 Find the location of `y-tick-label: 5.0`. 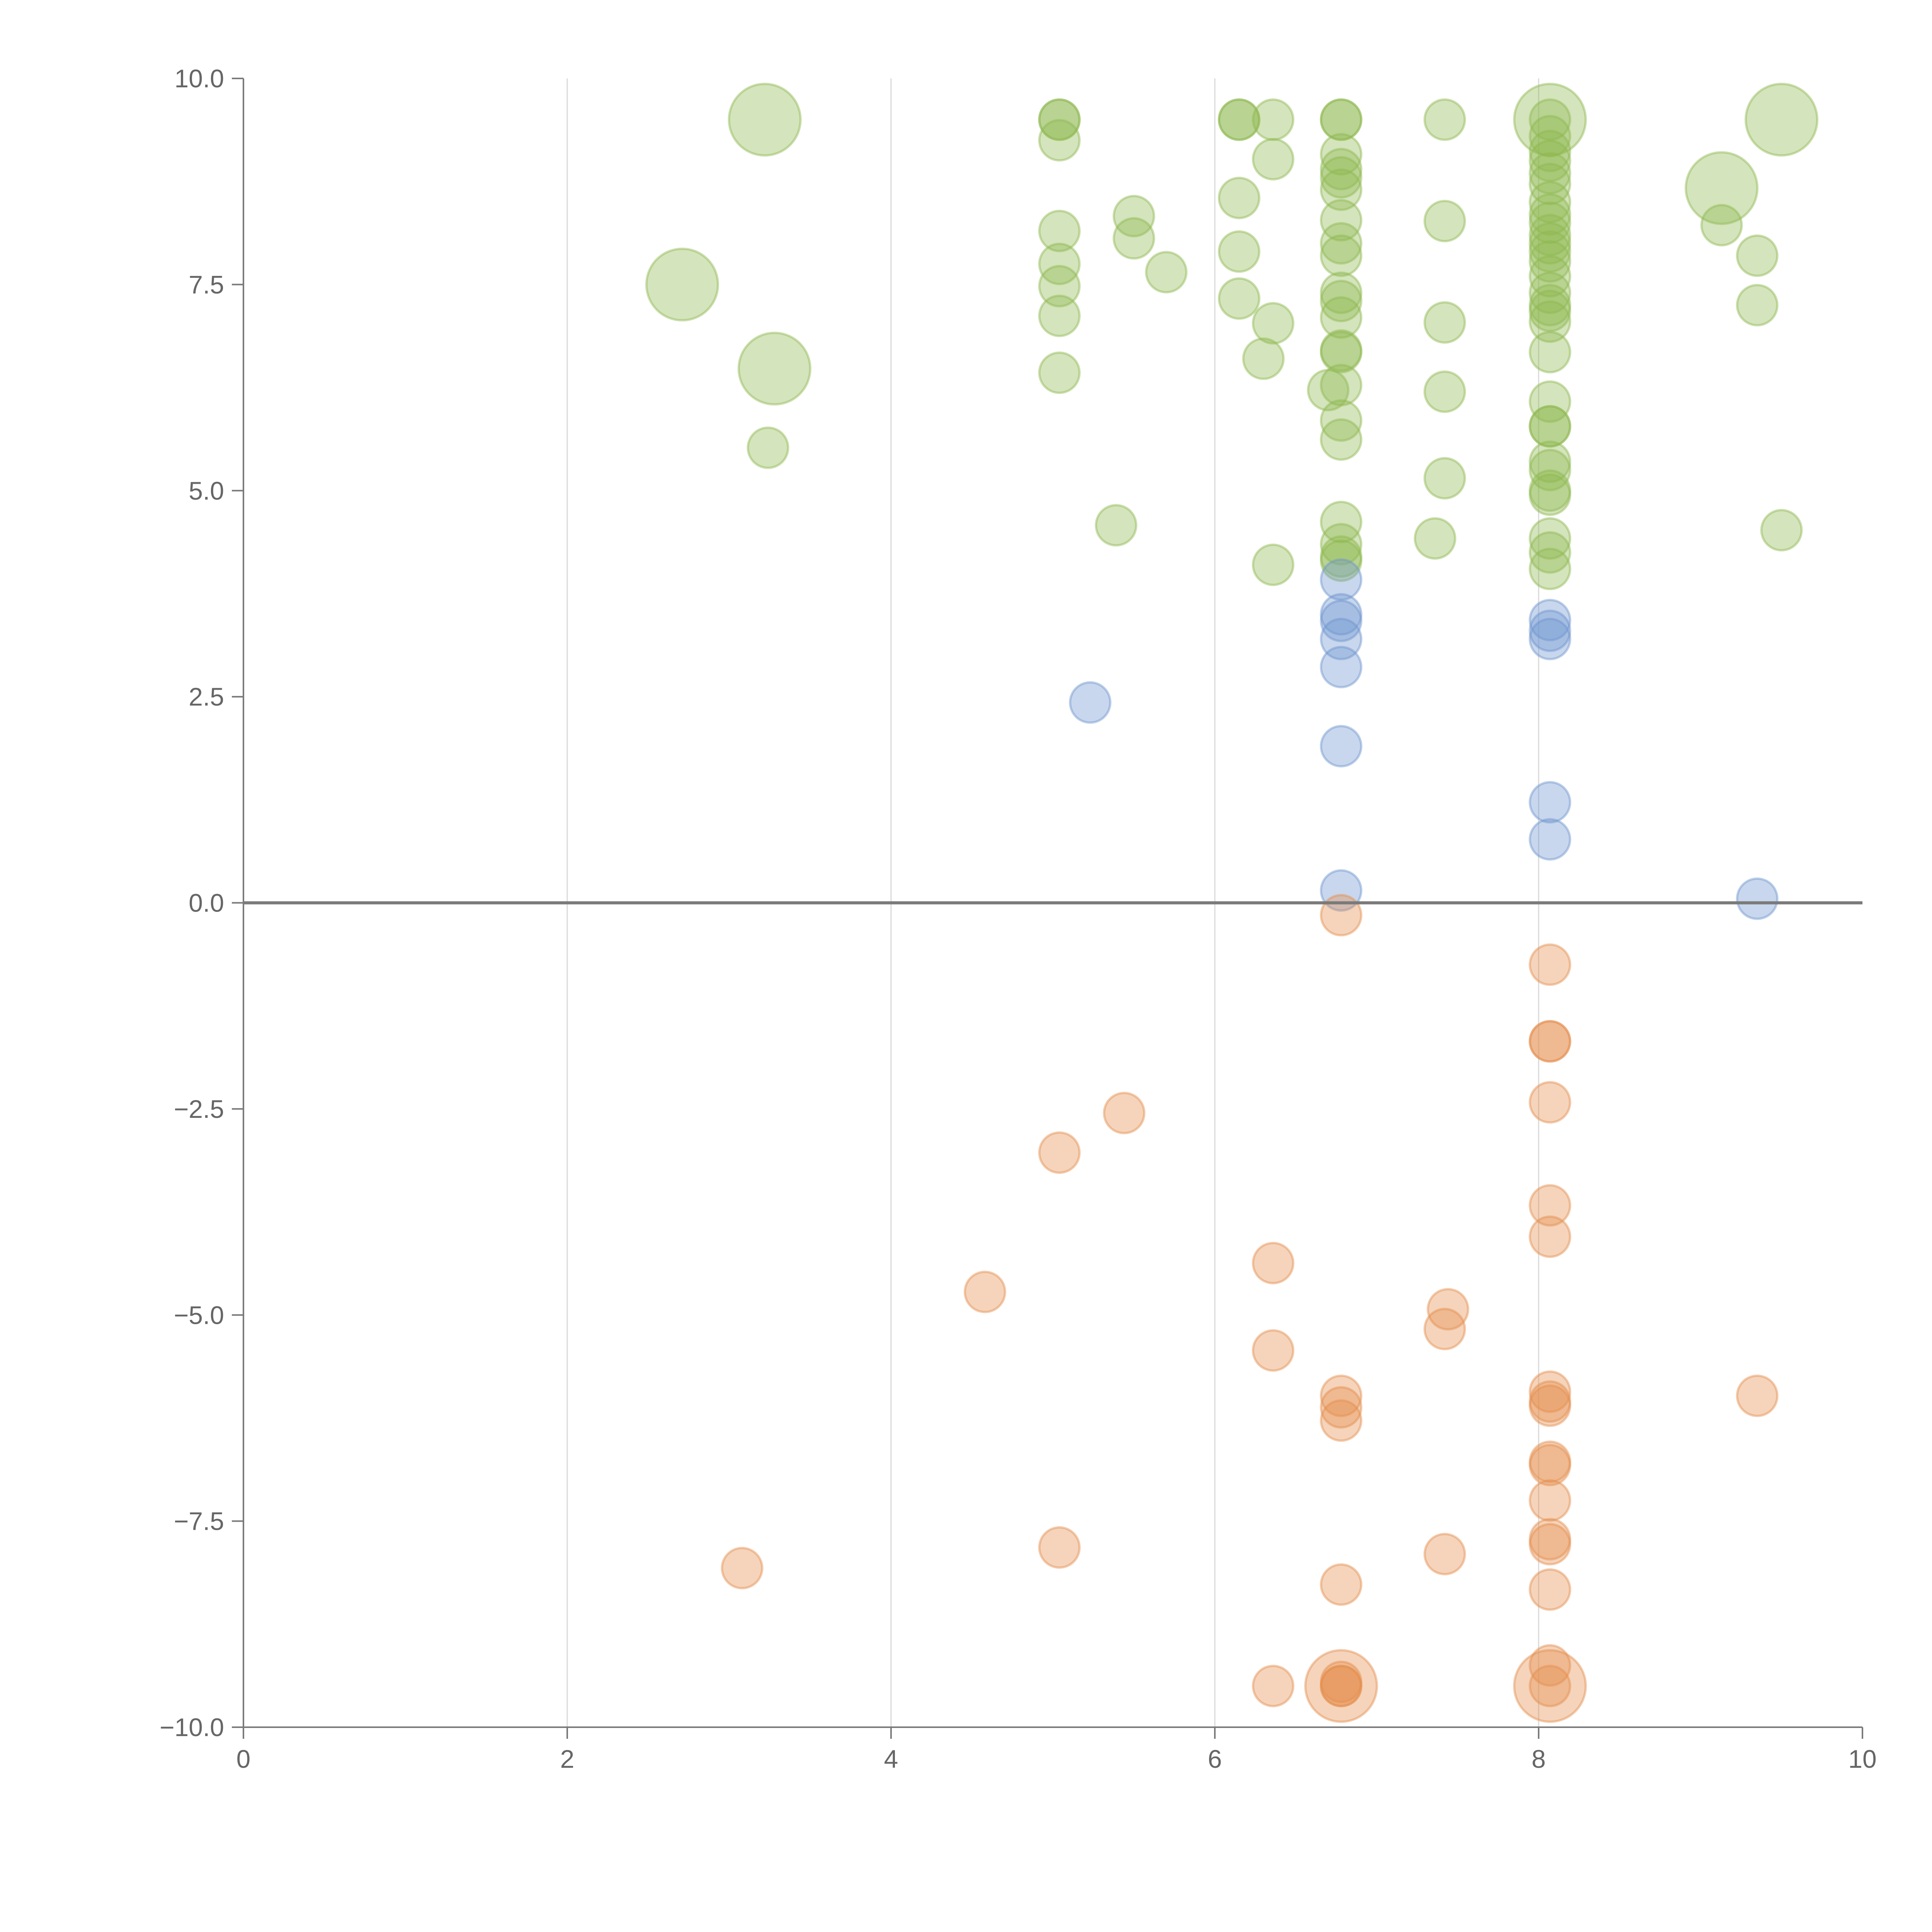

y-tick-label: 5.0 is located at coordinates (207, 491).